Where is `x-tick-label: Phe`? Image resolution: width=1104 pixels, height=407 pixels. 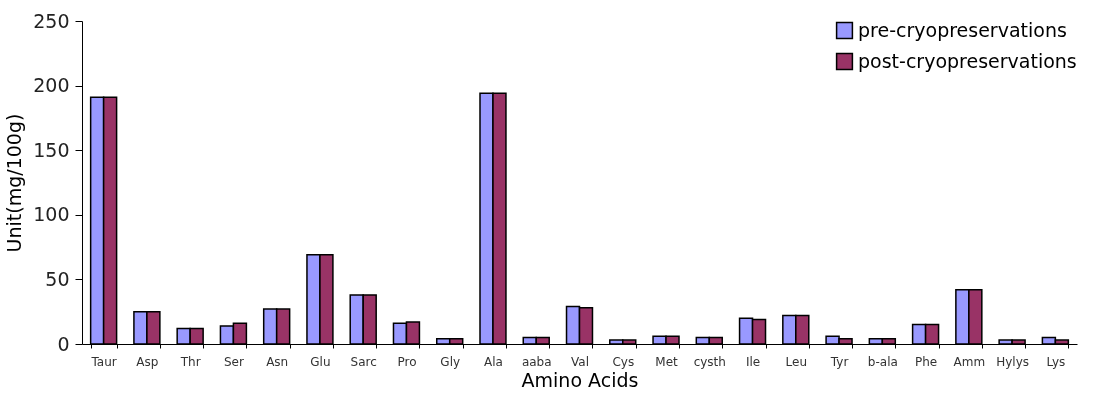 x-tick-label: Phe is located at coordinates (926, 361).